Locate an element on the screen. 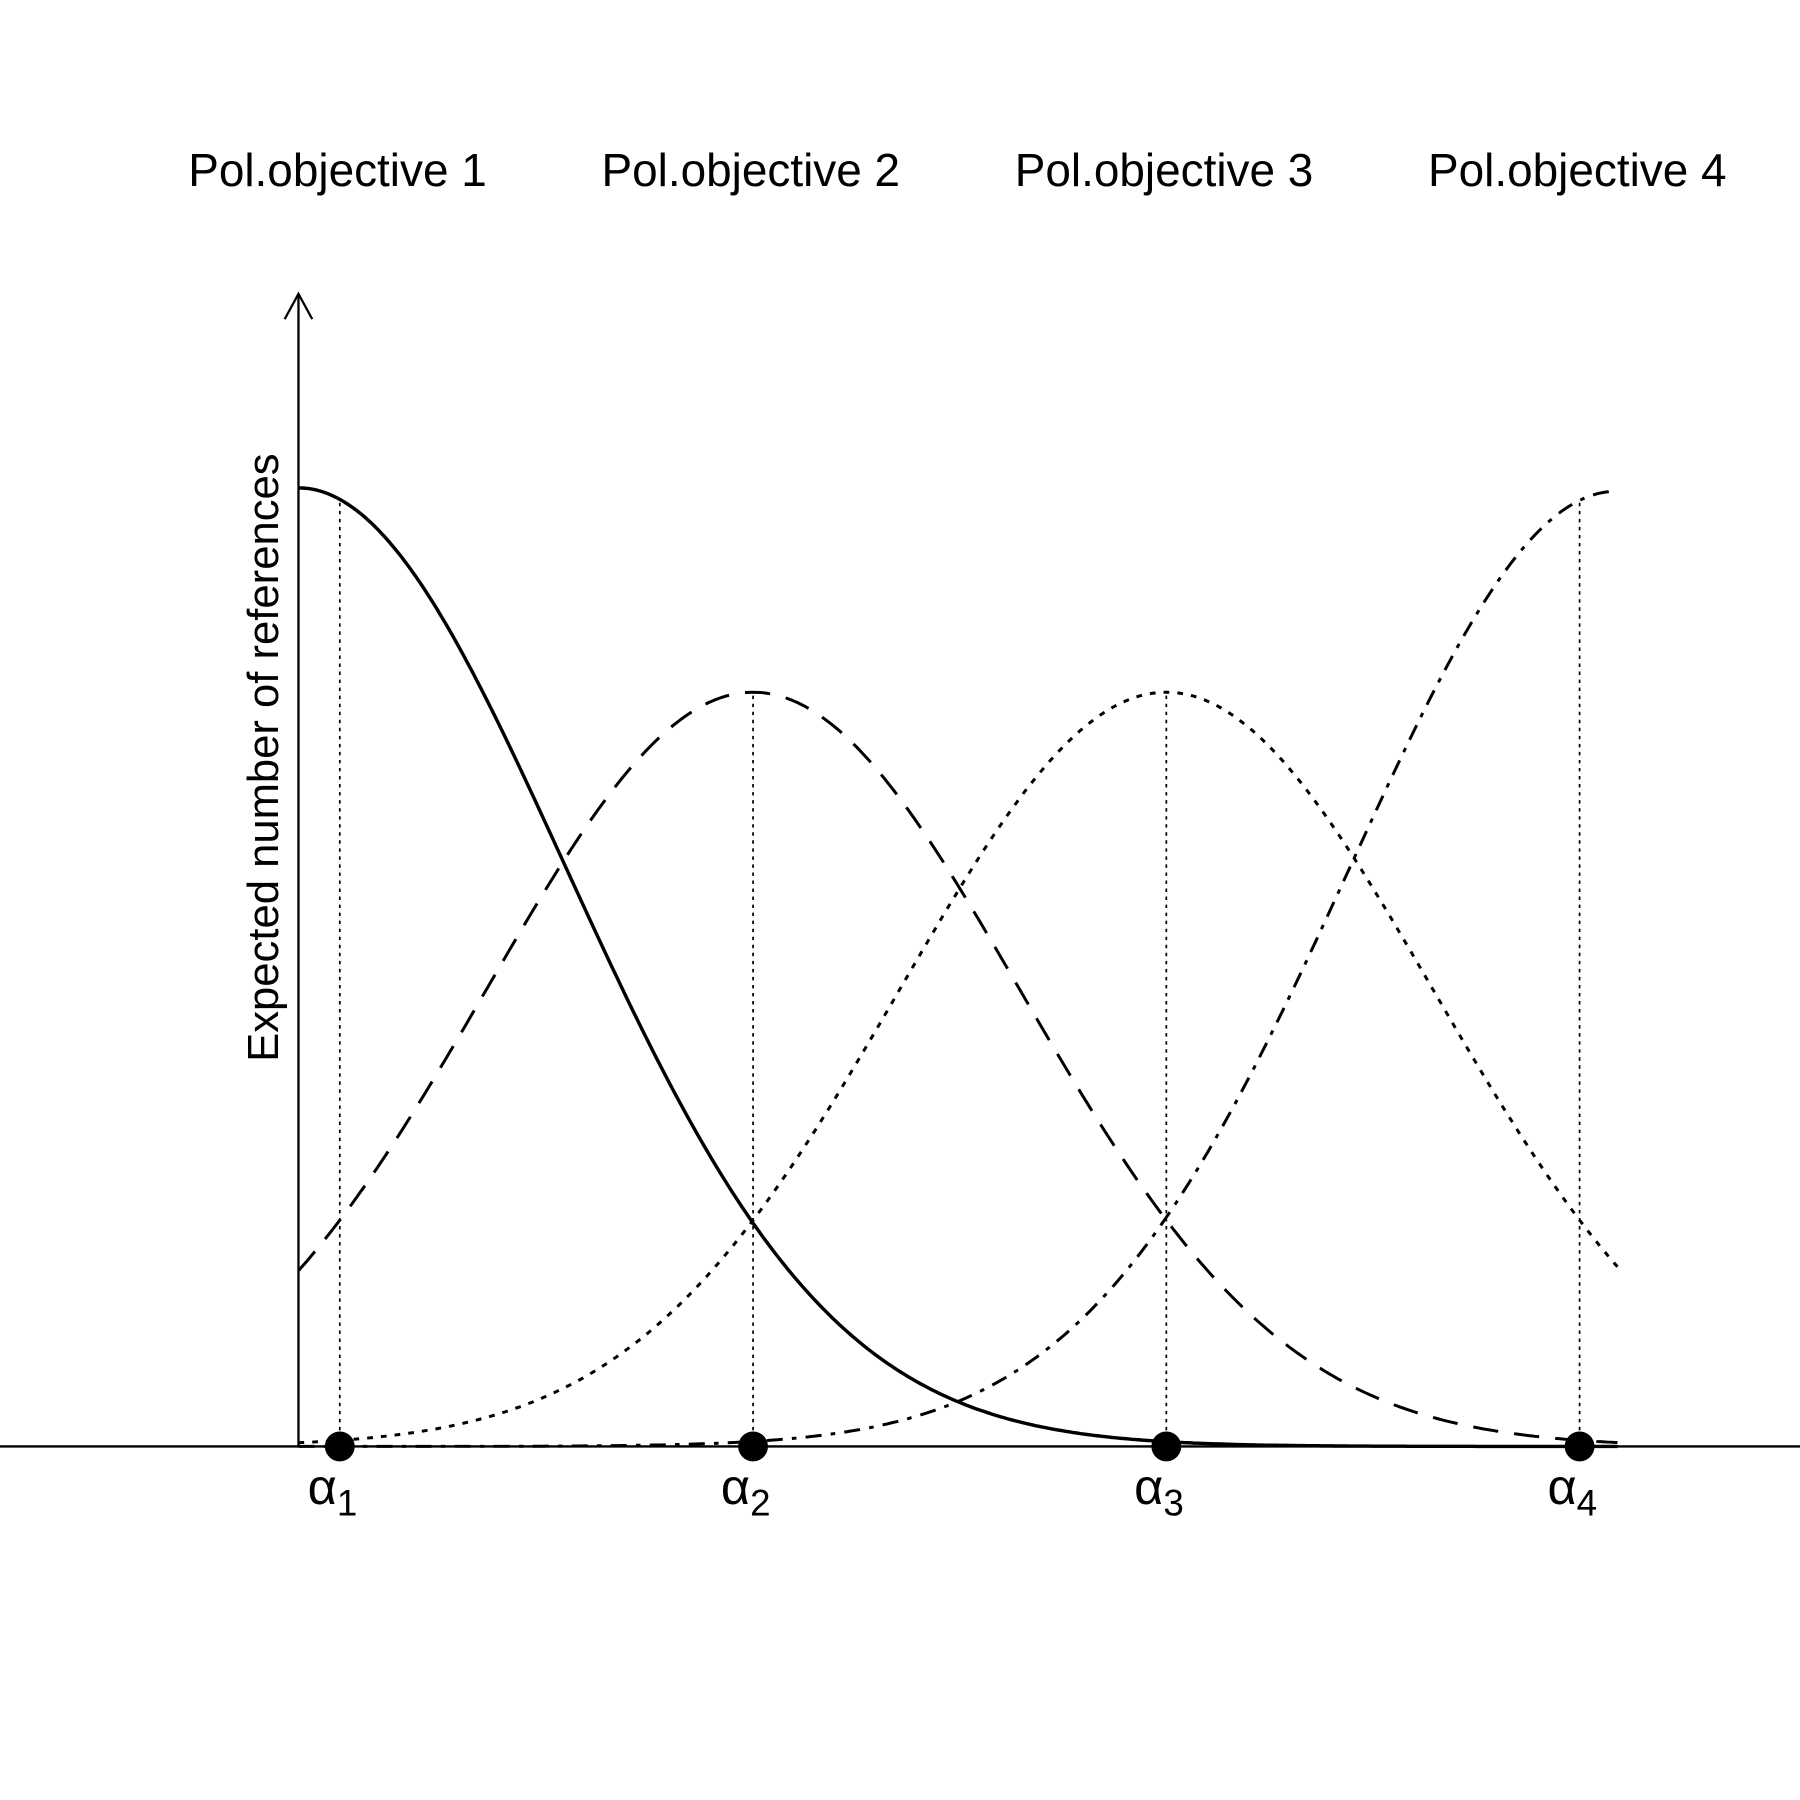 This screenshot has height=1800, width=1800. point-label: α3 is located at coordinates (1159, 1490).